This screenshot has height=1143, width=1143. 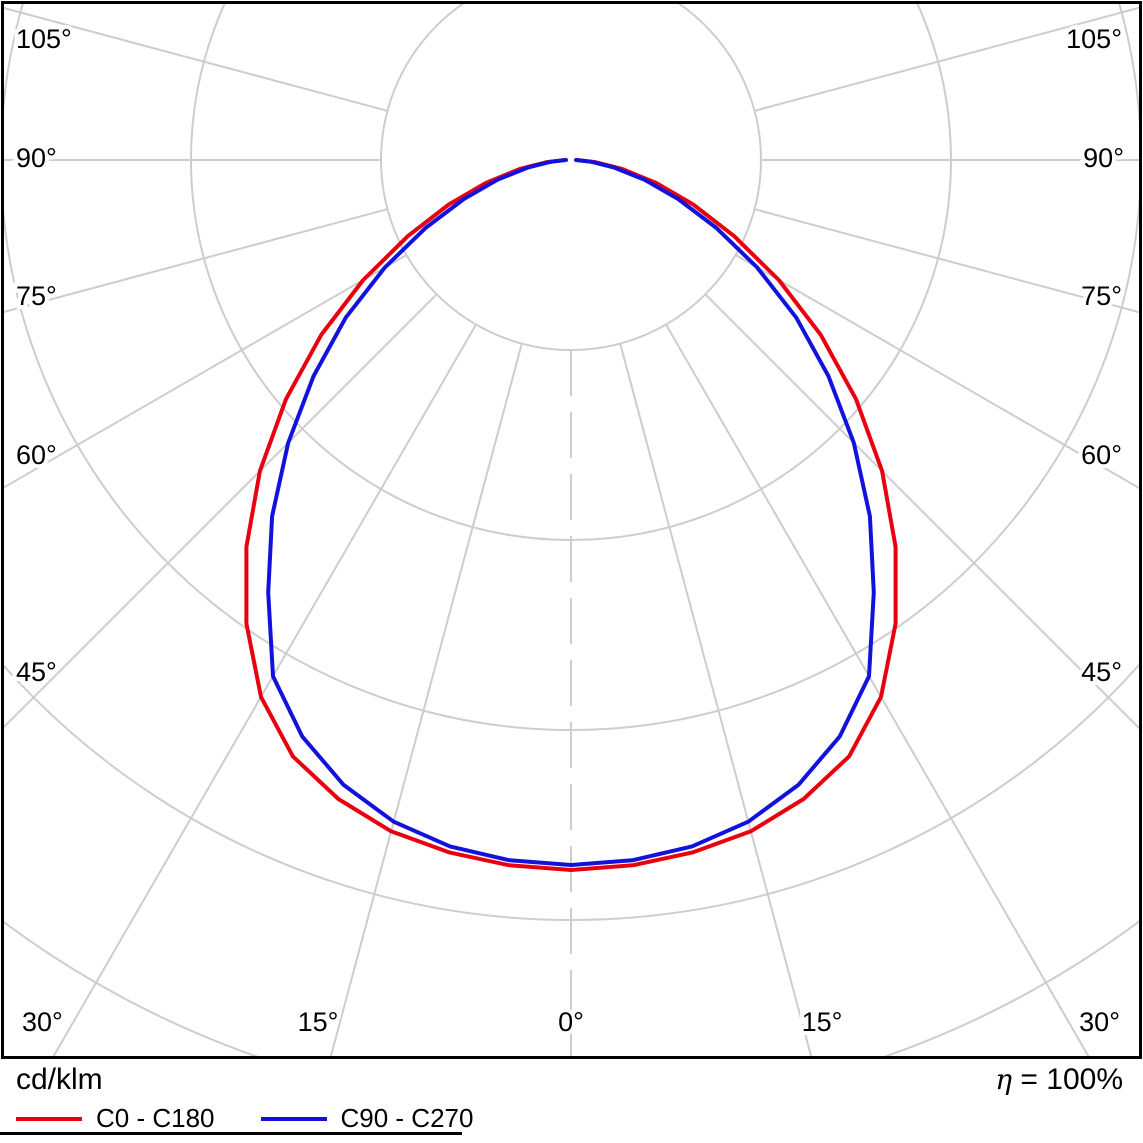 I want to click on legend-line-c0-c180, so click(x=49, y=1118).